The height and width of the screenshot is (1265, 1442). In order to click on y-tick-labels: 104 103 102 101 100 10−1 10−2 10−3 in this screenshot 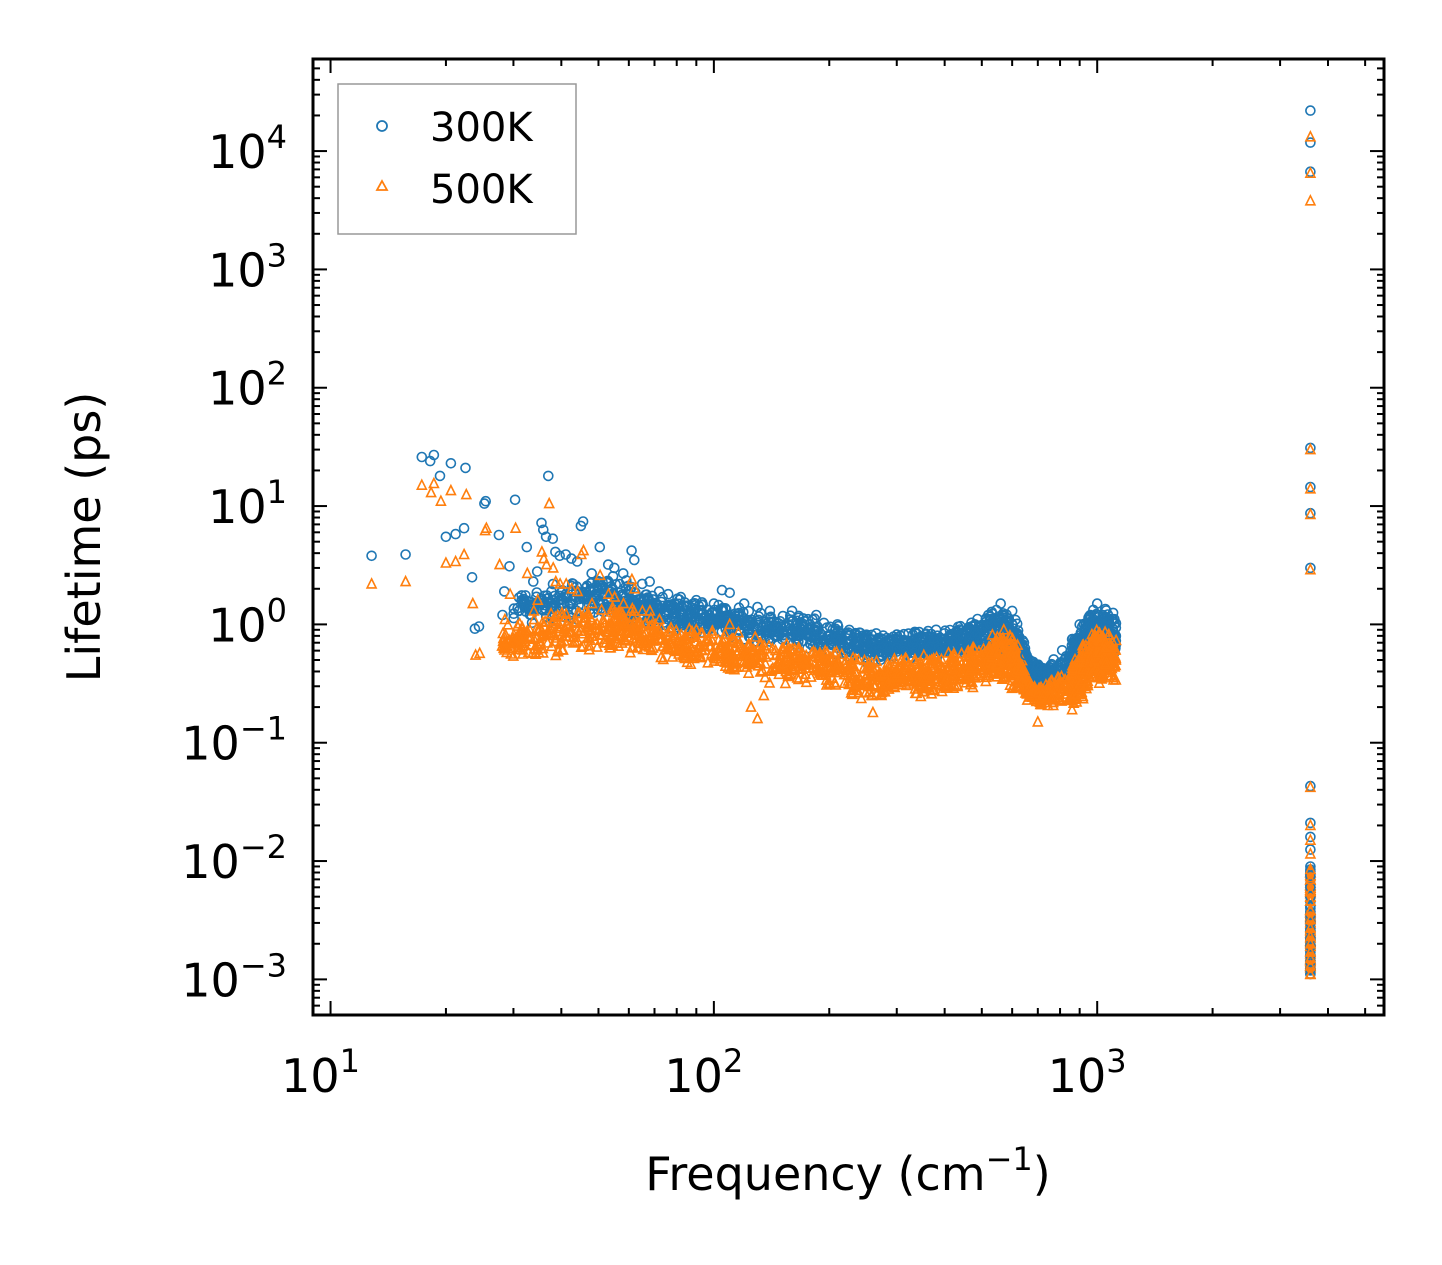, I will do `click(234, 562)`.